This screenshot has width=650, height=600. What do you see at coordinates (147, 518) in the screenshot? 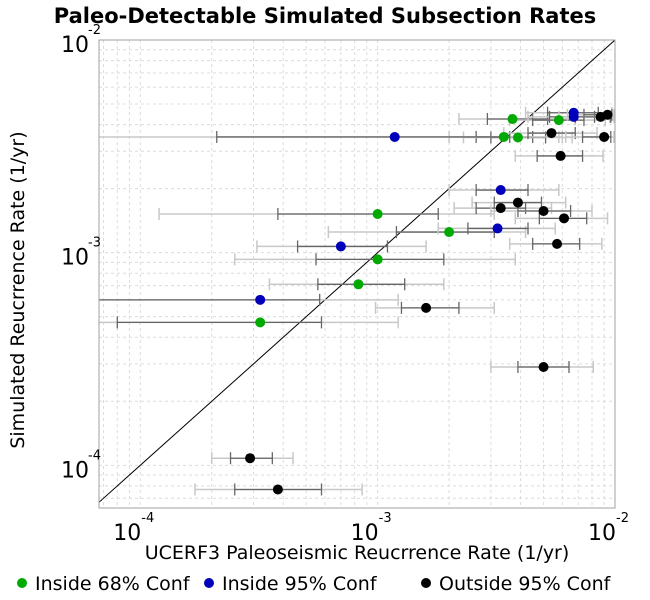
I see `x-tick-exponent: -4` at bounding box center [147, 518].